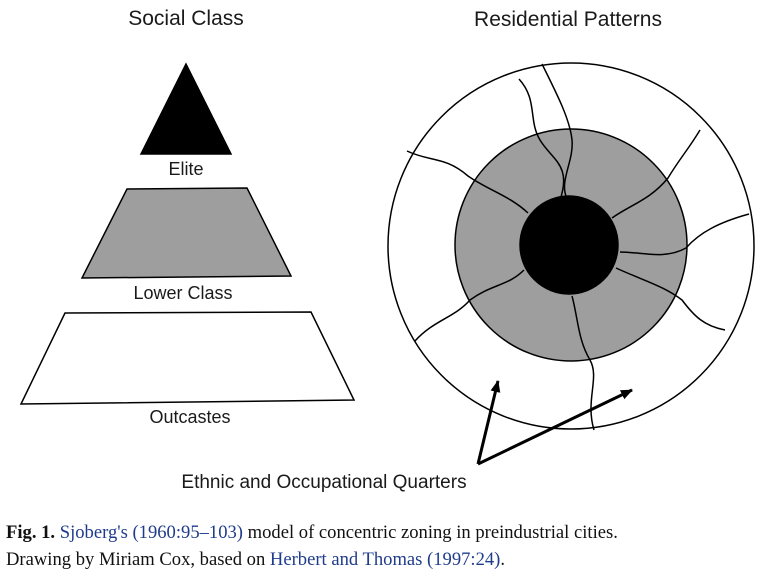 Image resolution: width=780 pixels, height=577 pixels. Describe the element at coordinates (186, 108) in the screenshot. I see `elite-triangle` at that location.